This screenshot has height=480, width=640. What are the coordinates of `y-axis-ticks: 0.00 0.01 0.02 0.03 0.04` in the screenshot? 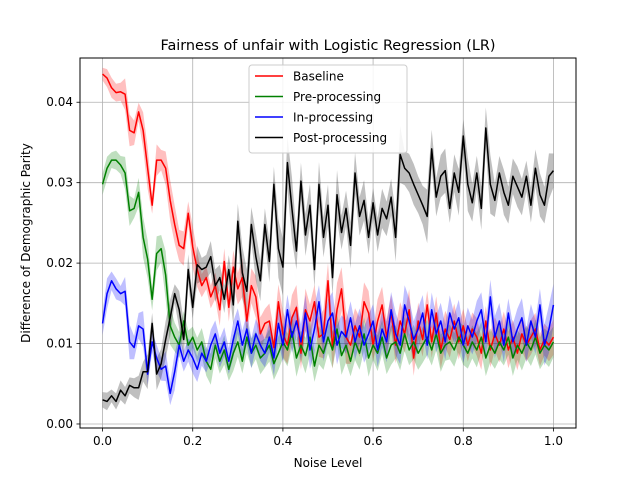 It's located at (63, 263).